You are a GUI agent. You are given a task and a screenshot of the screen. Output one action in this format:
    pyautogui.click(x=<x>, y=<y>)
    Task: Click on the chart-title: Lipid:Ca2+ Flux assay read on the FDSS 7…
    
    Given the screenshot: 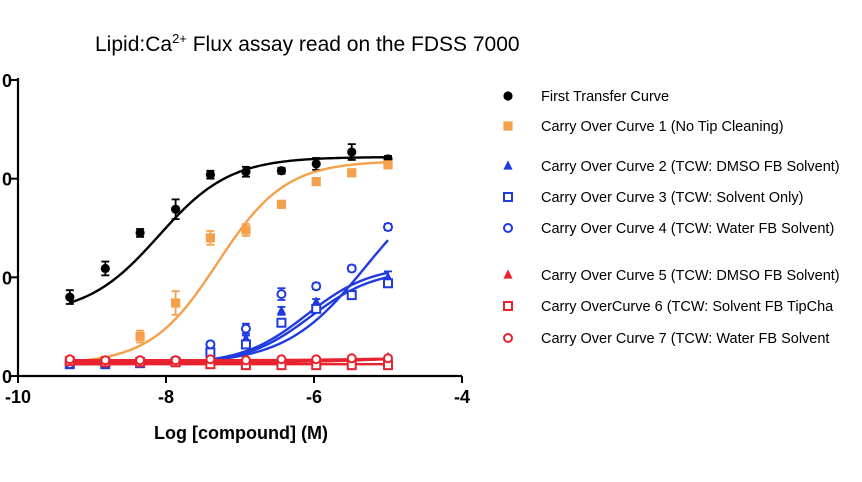 What is the action you would take?
    pyautogui.click(x=307, y=43)
    